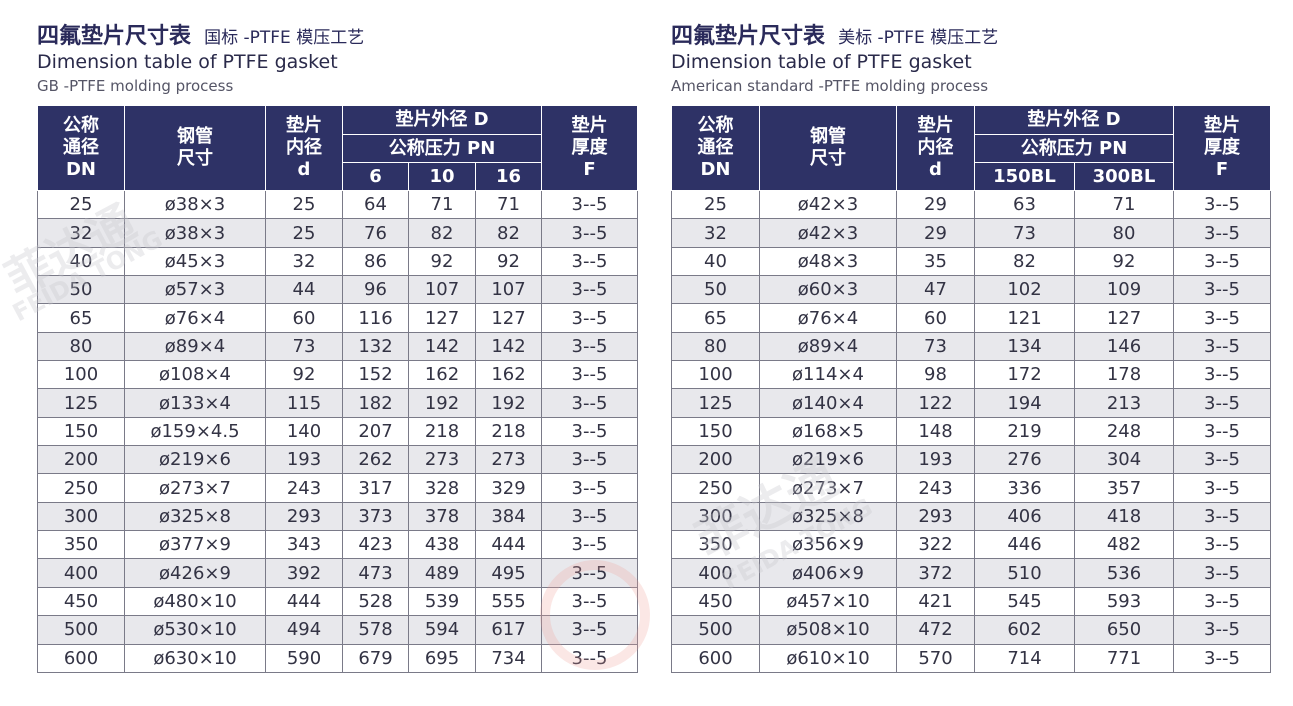 This screenshot has height=706, width=1293. What do you see at coordinates (442, 204) in the screenshot?
I see `table-cell: 71` at bounding box center [442, 204].